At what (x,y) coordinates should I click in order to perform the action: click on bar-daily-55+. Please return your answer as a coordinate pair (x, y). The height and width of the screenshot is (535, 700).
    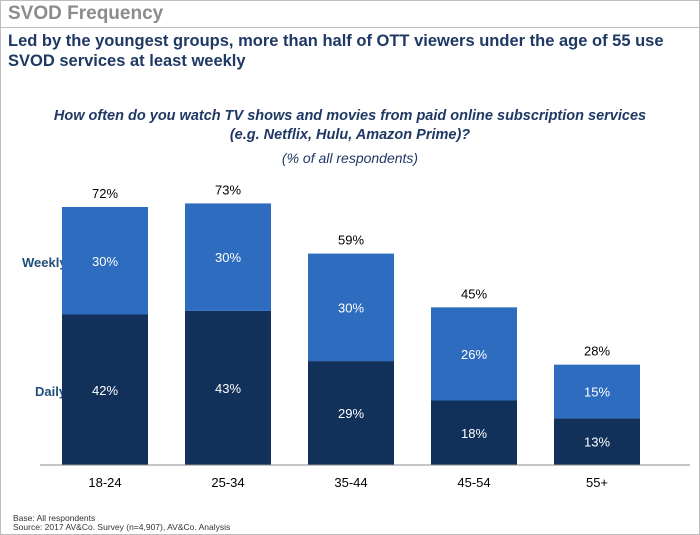
    Looking at the image, I should click on (597, 441).